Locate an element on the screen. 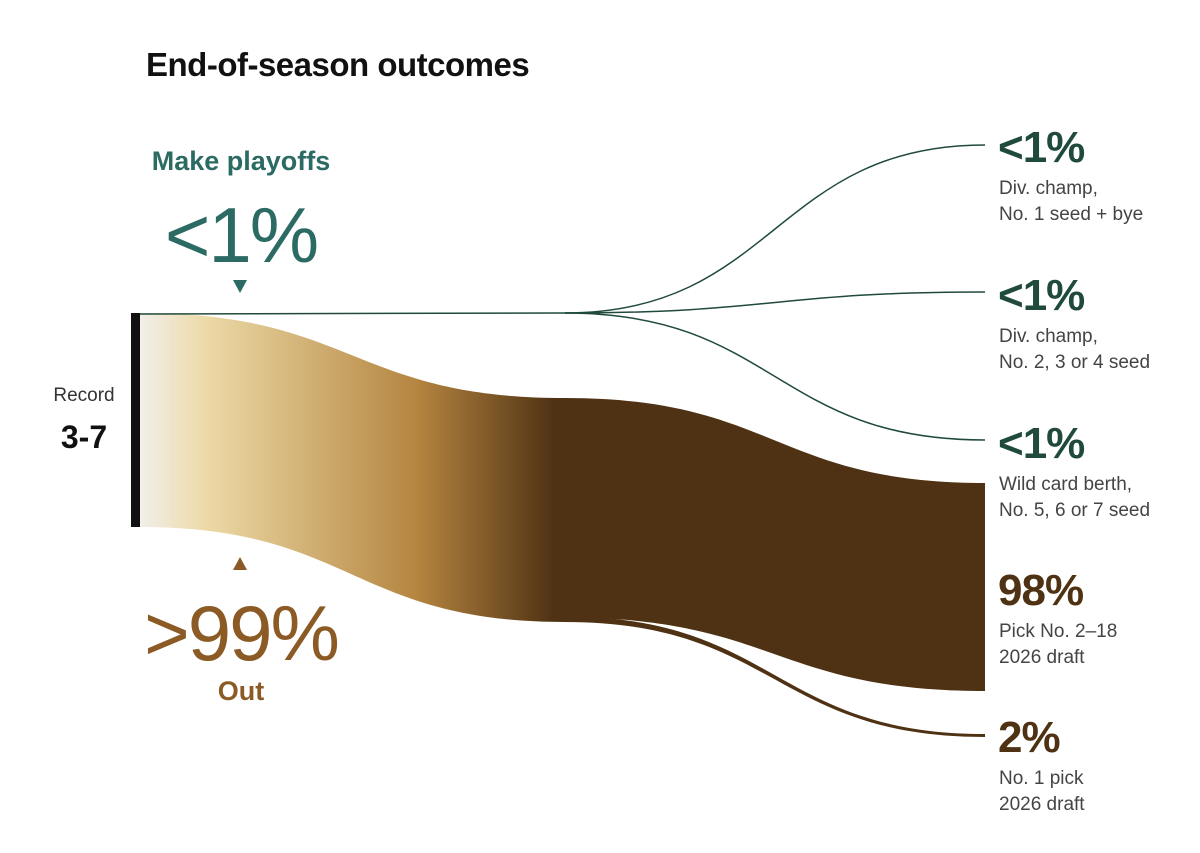  outcome-no-1-pick: 2% No. 1 pick 2026 draft is located at coordinates (1041, 764).